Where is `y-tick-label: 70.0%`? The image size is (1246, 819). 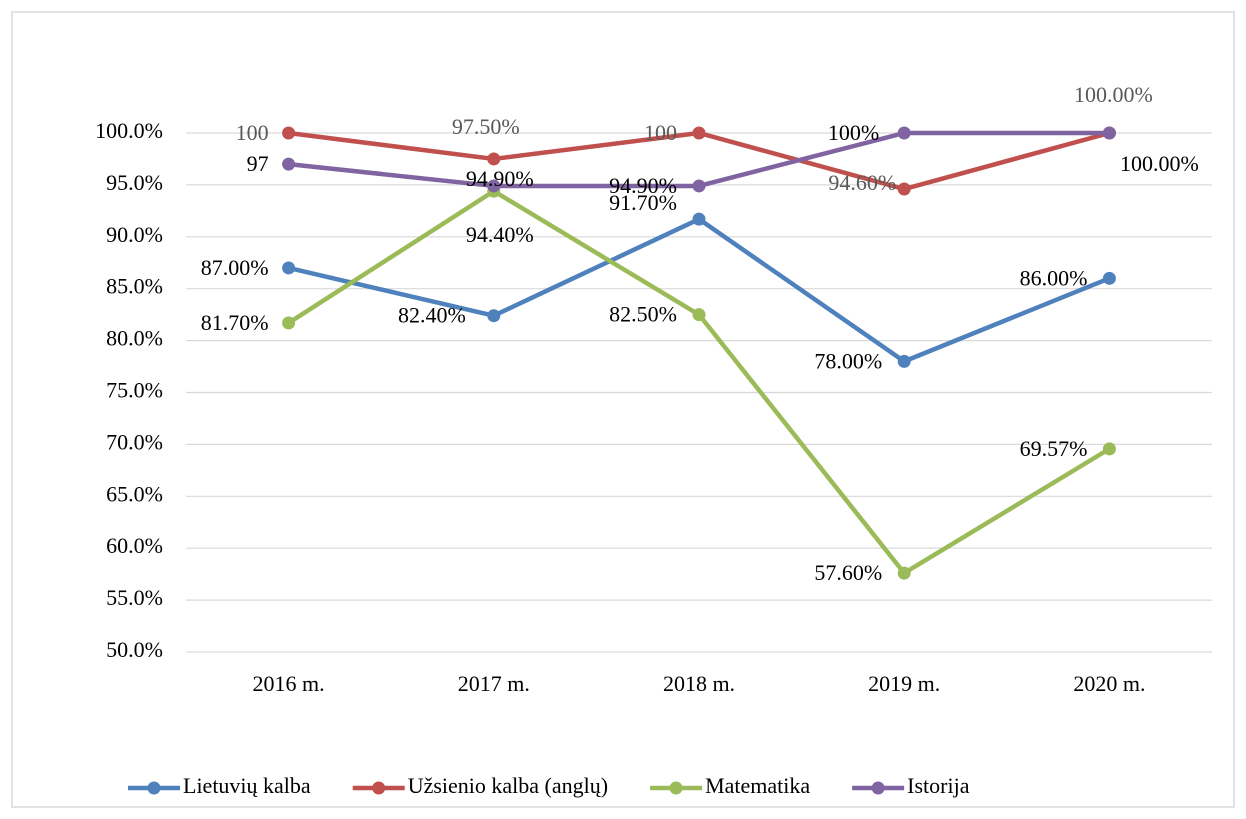
y-tick-label: 70.0% is located at coordinates (134, 441).